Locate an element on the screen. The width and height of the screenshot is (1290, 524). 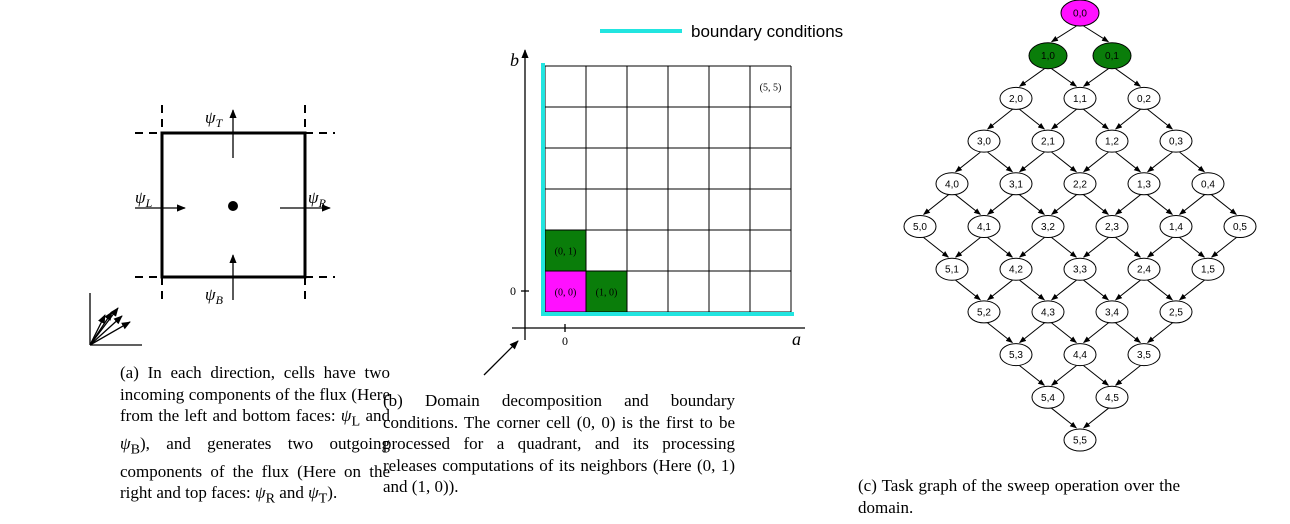
task-label: 2,1 is located at coordinates (1048, 142).